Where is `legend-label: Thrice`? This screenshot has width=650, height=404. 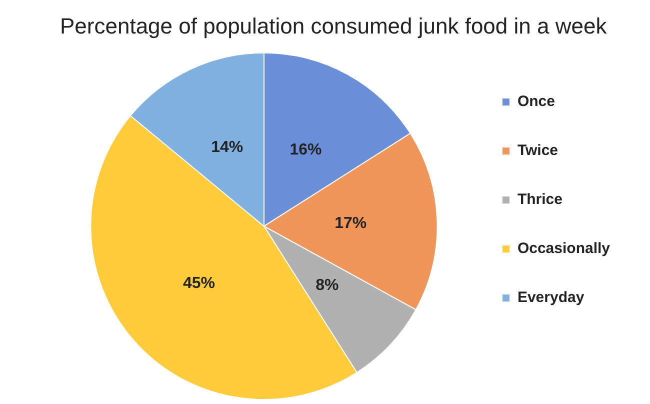
legend-label: Thrice is located at coordinates (539, 199).